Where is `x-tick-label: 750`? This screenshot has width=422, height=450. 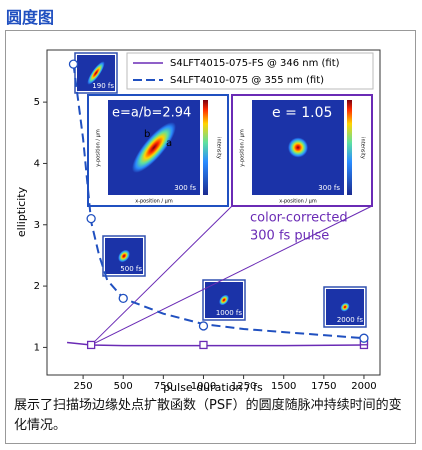
x-tick-label: 750 is located at coordinates (163, 386).